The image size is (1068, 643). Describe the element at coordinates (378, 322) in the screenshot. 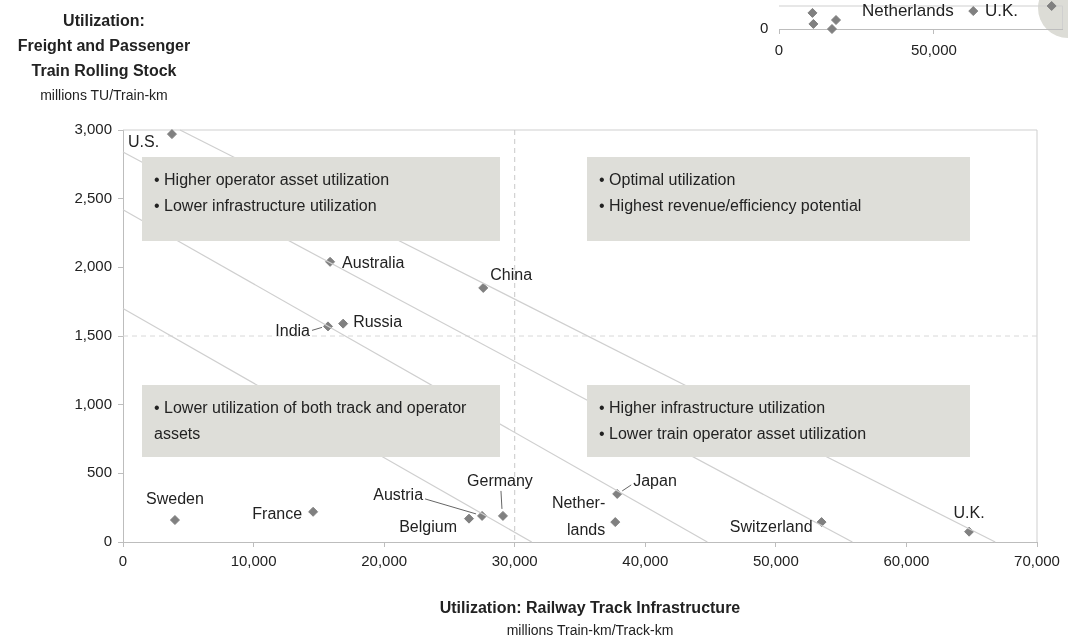

I see `series-label: Russia` at that location.